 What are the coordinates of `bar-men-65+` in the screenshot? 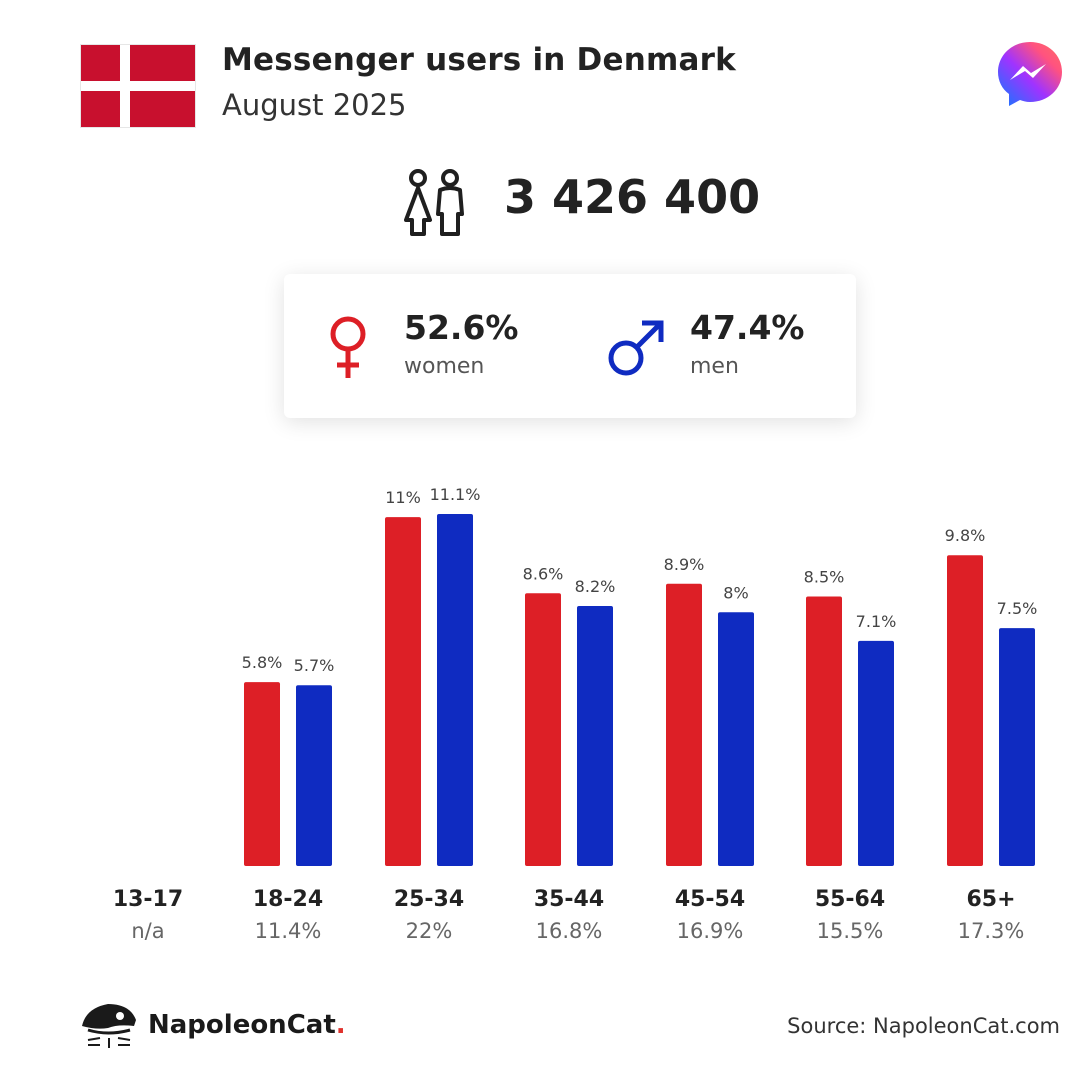 It's located at (1017, 747).